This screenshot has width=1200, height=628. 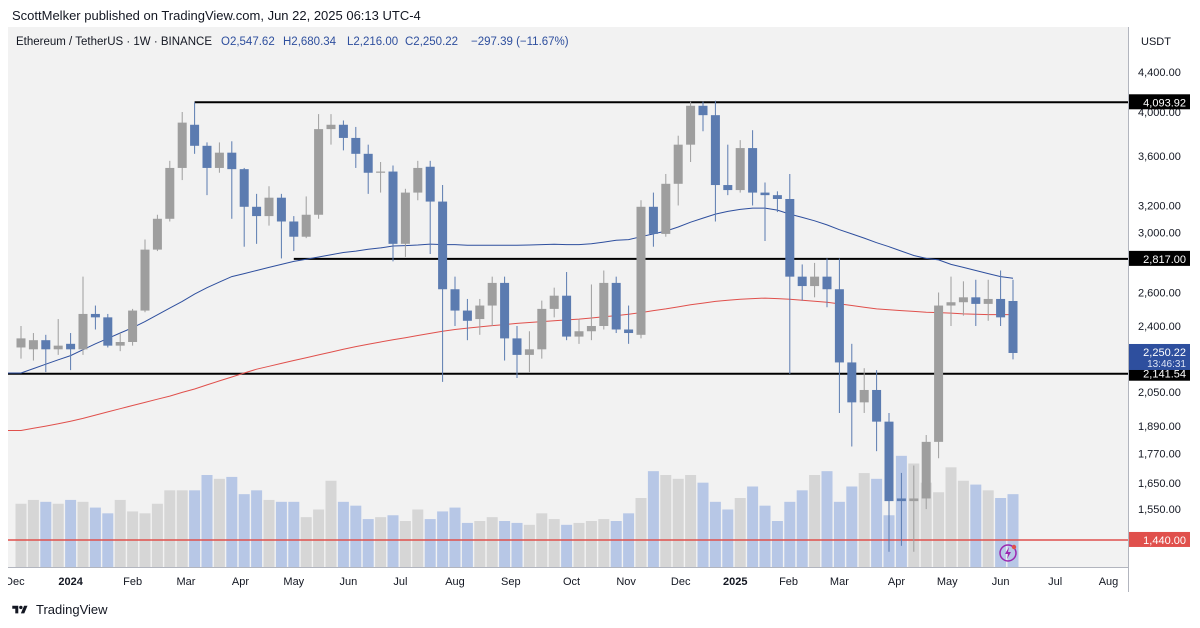 I want to click on level-price-tag, so click(x=1159, y=539).